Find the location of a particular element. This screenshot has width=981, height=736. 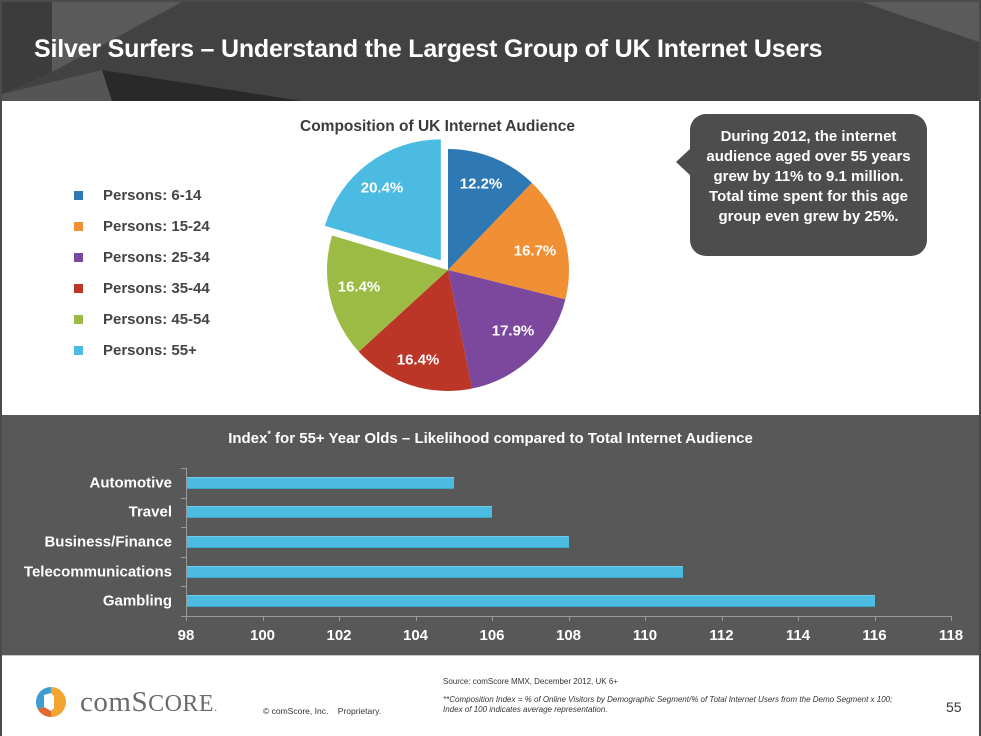

pie-slice-label: 17.9% is located at coordinates (513, 331).